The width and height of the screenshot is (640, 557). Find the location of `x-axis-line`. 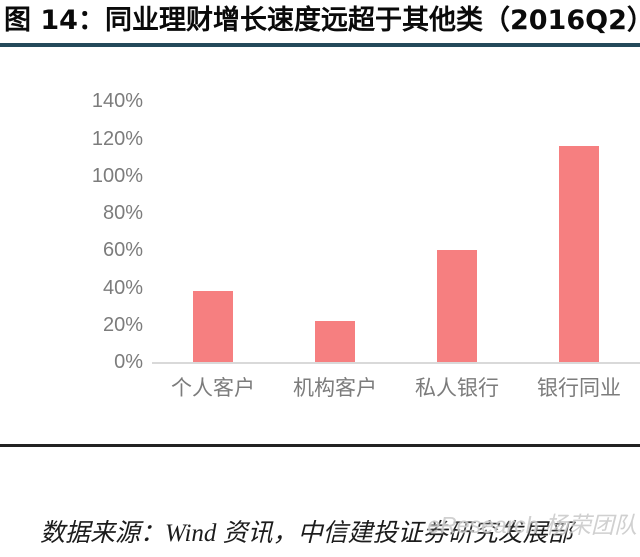

x-axis-line is located at coordinates (396, 363).